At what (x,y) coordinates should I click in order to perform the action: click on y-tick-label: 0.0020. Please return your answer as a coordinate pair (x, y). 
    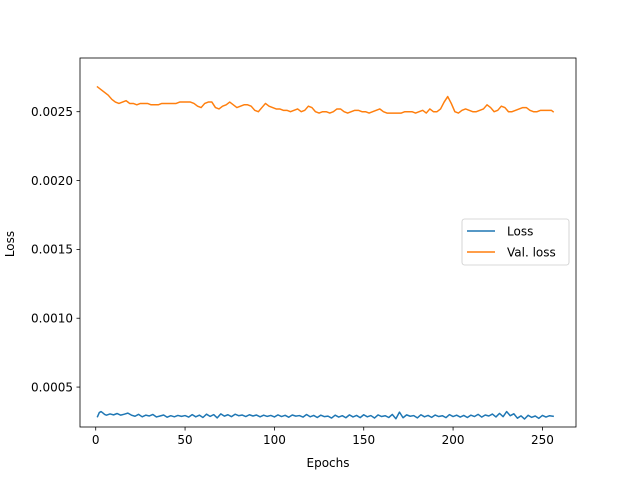
    Looking at the image, I should click on (52, 181).